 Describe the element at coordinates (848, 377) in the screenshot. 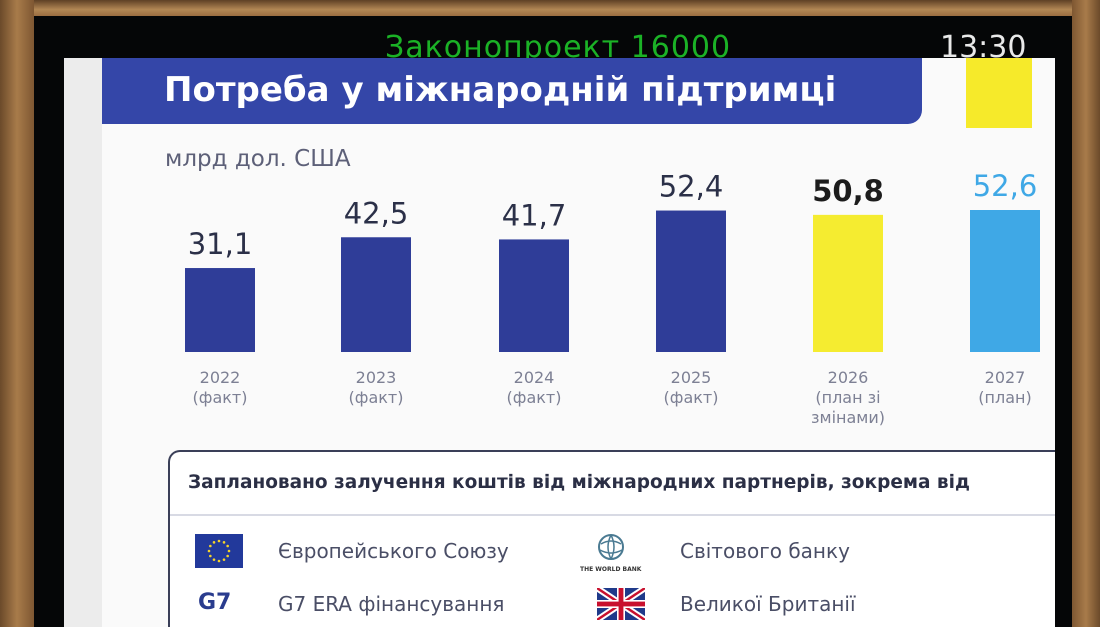

I see `category-label-2026-0: 2026` at that location.